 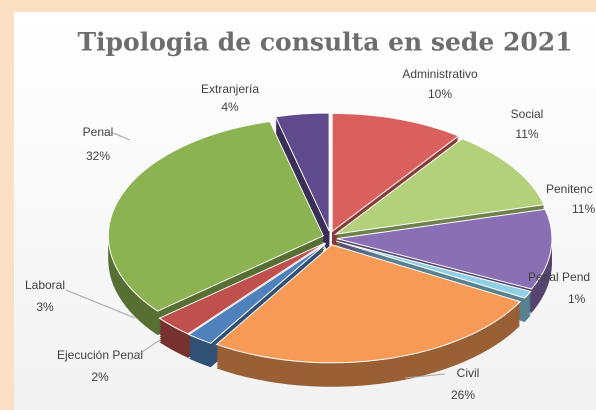 I want to click on slice-label: Penitenc, so click(x=569, y=189).